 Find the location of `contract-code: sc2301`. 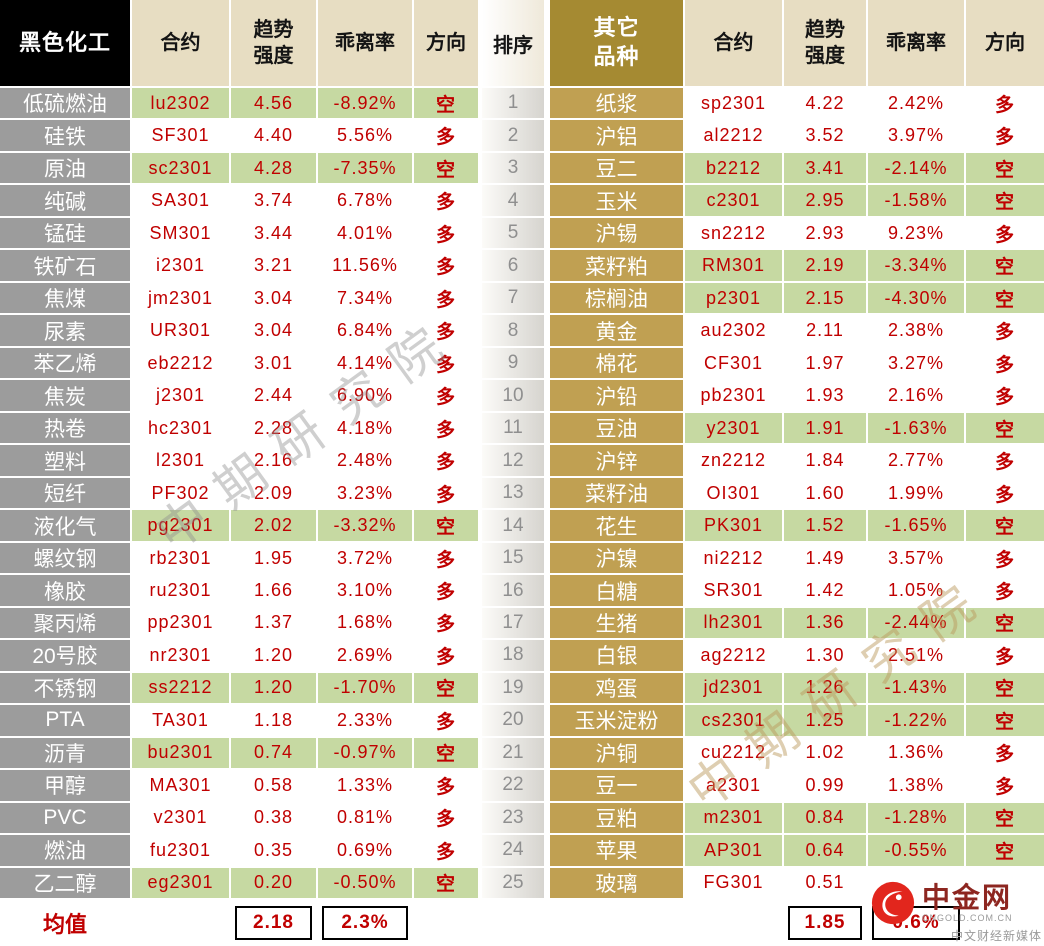

contract-code: sc2301 is located at coordinates (181, 169).